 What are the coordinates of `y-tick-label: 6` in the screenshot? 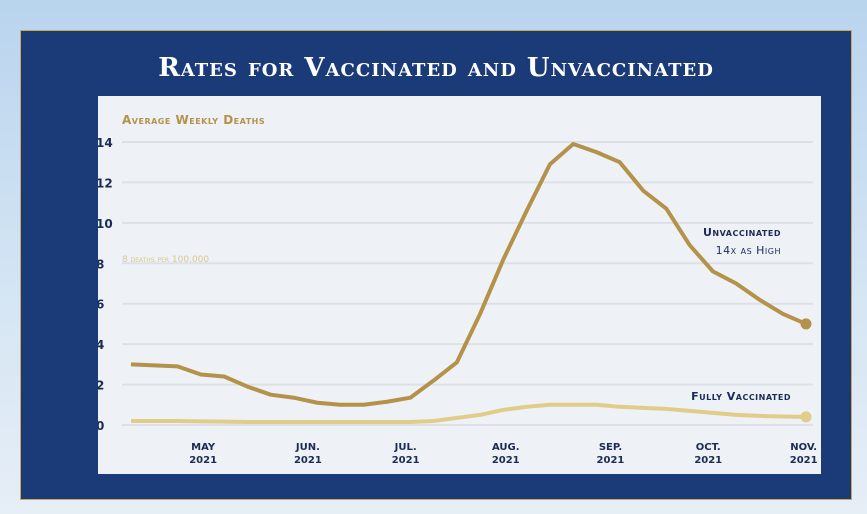 It's located at (101, 305).